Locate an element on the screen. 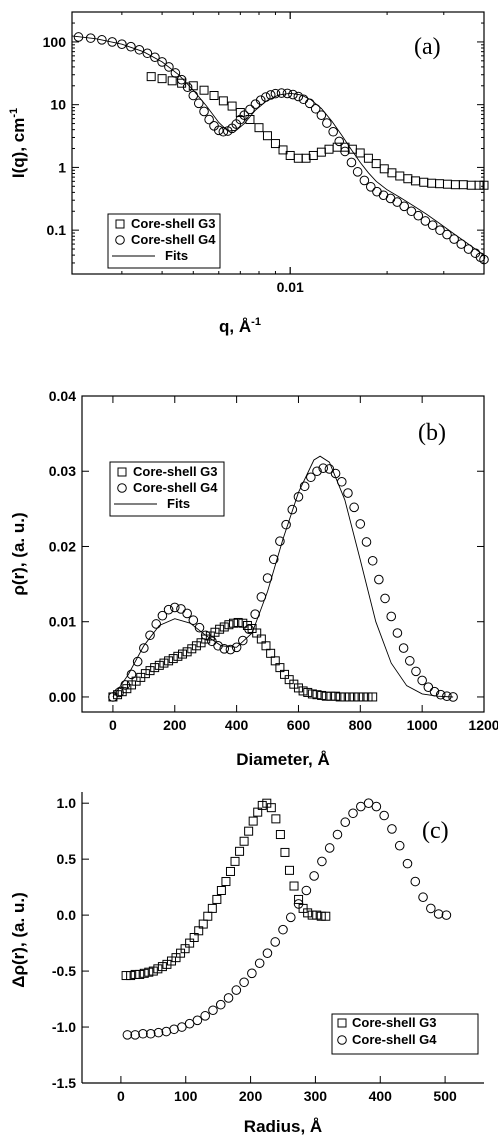 This screenshot has width=498, height=1138. legend-entry-label: Core-shell G4 is located at coordinates (175, 487).